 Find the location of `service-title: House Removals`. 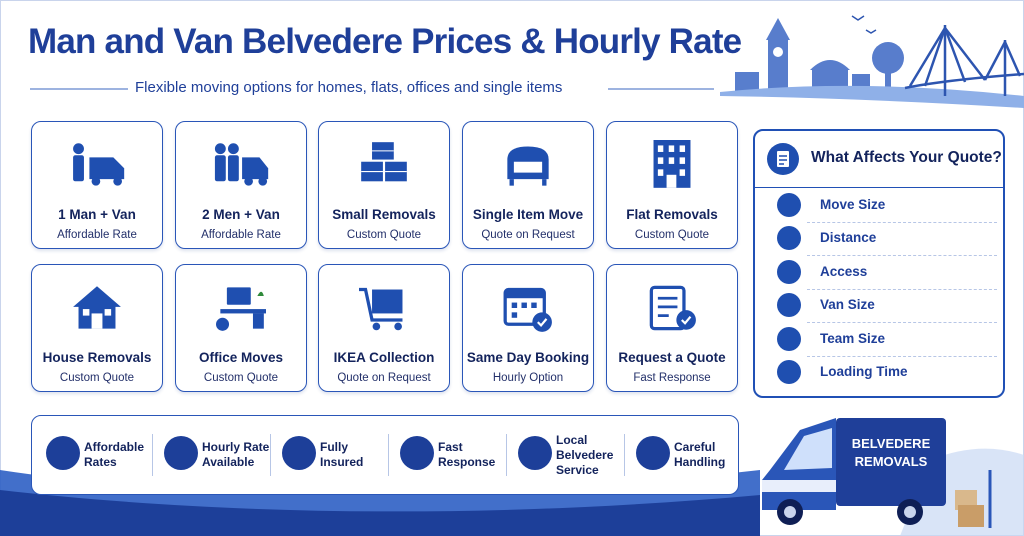

service-title: House Removals is located at coordinates (97, 357).